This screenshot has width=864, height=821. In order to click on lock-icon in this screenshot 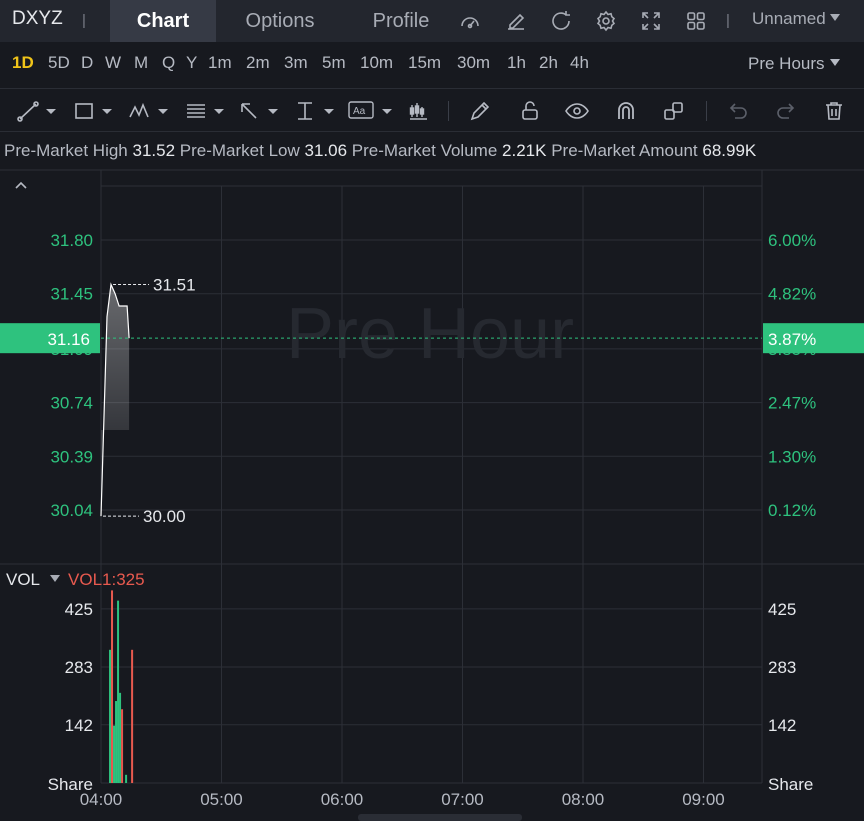, I will do `click(530, 111)`.